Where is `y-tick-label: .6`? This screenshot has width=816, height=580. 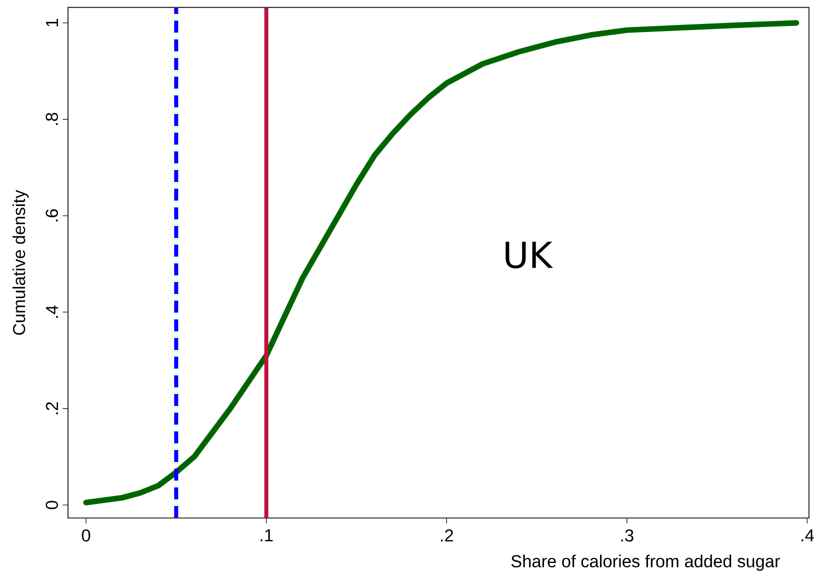
y-tick-label: .6 is located at coordinates (52, 215).